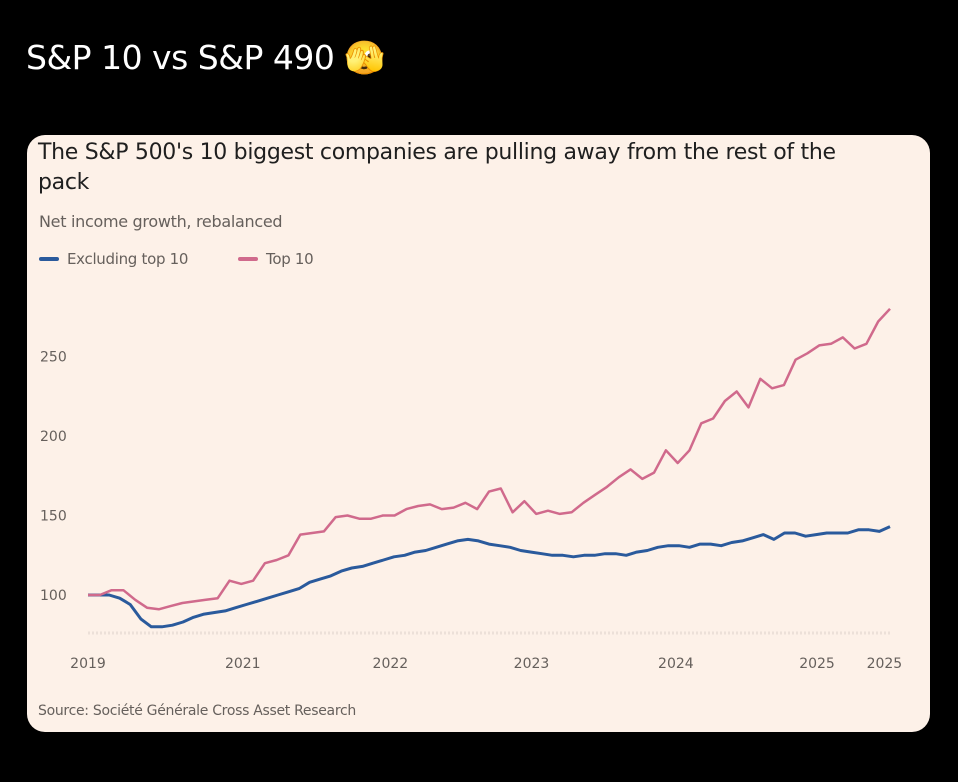 The width and height of the screenshot is (958, 782). I want to click on post-title: S&P 10 vs S&P 490 🫣, so click(205, 58).